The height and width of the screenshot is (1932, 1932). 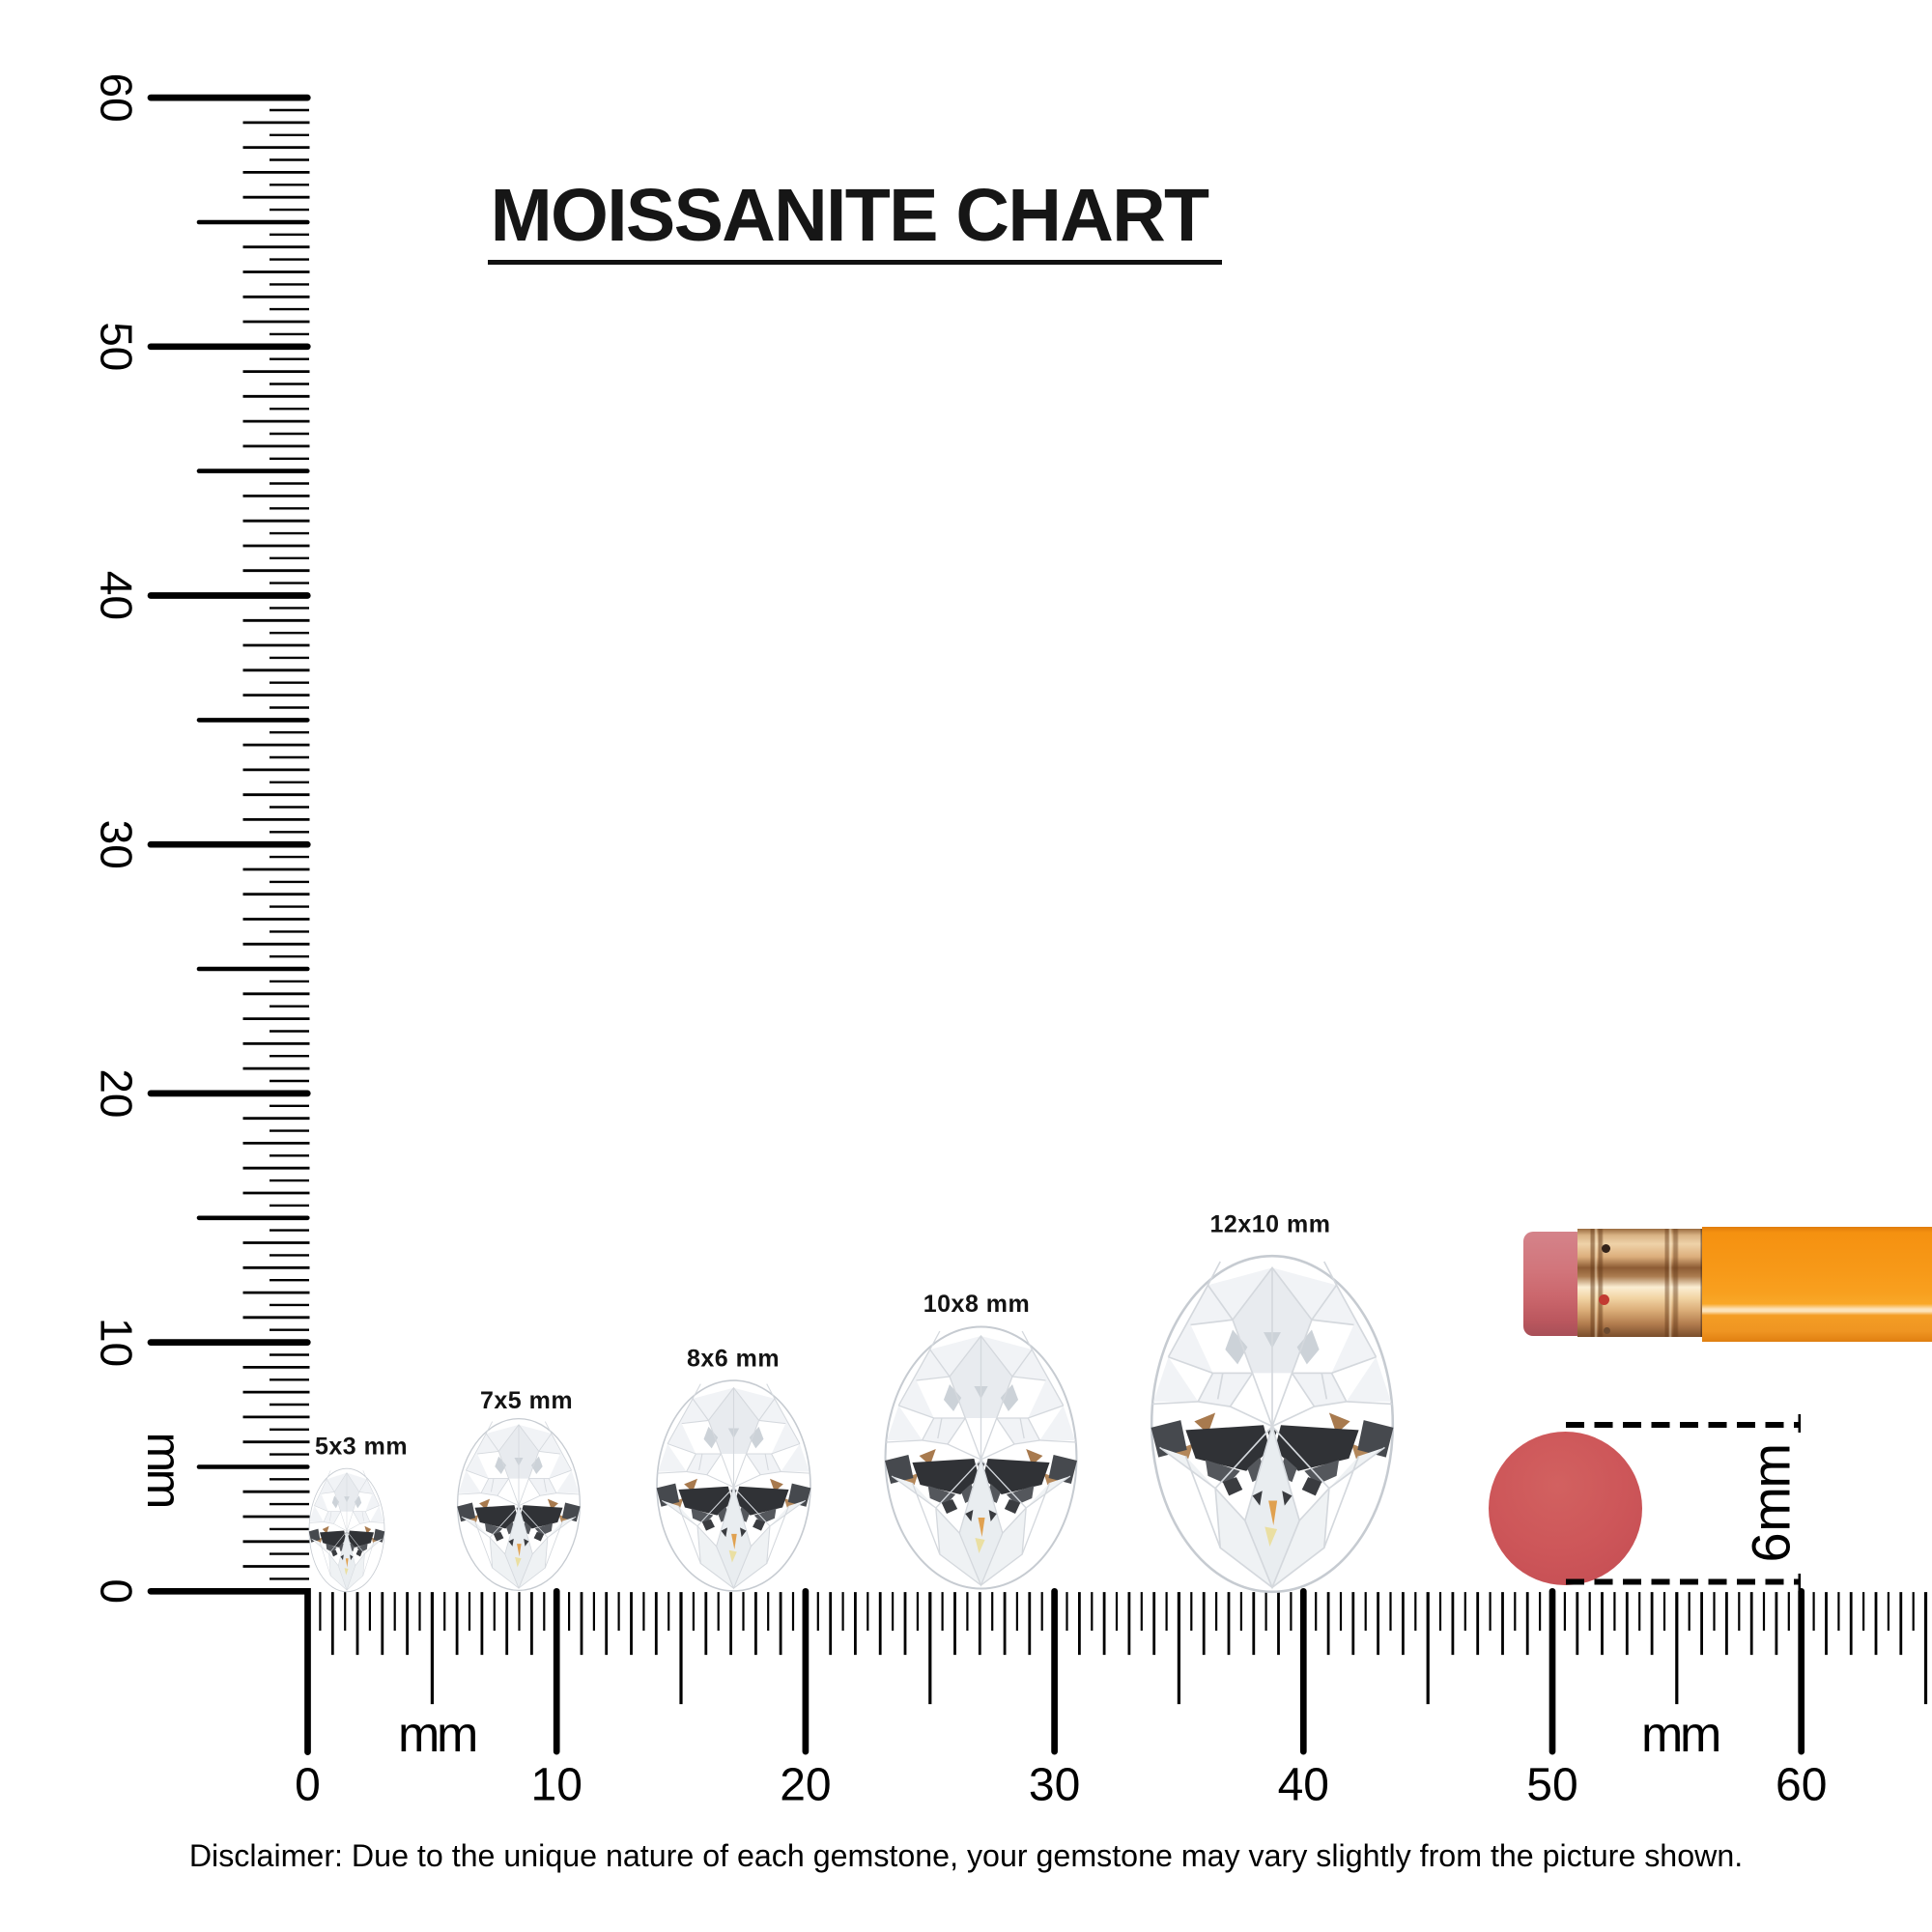 I want to click on svg-text: 5x3 mm, so click(x=361, y=1447).